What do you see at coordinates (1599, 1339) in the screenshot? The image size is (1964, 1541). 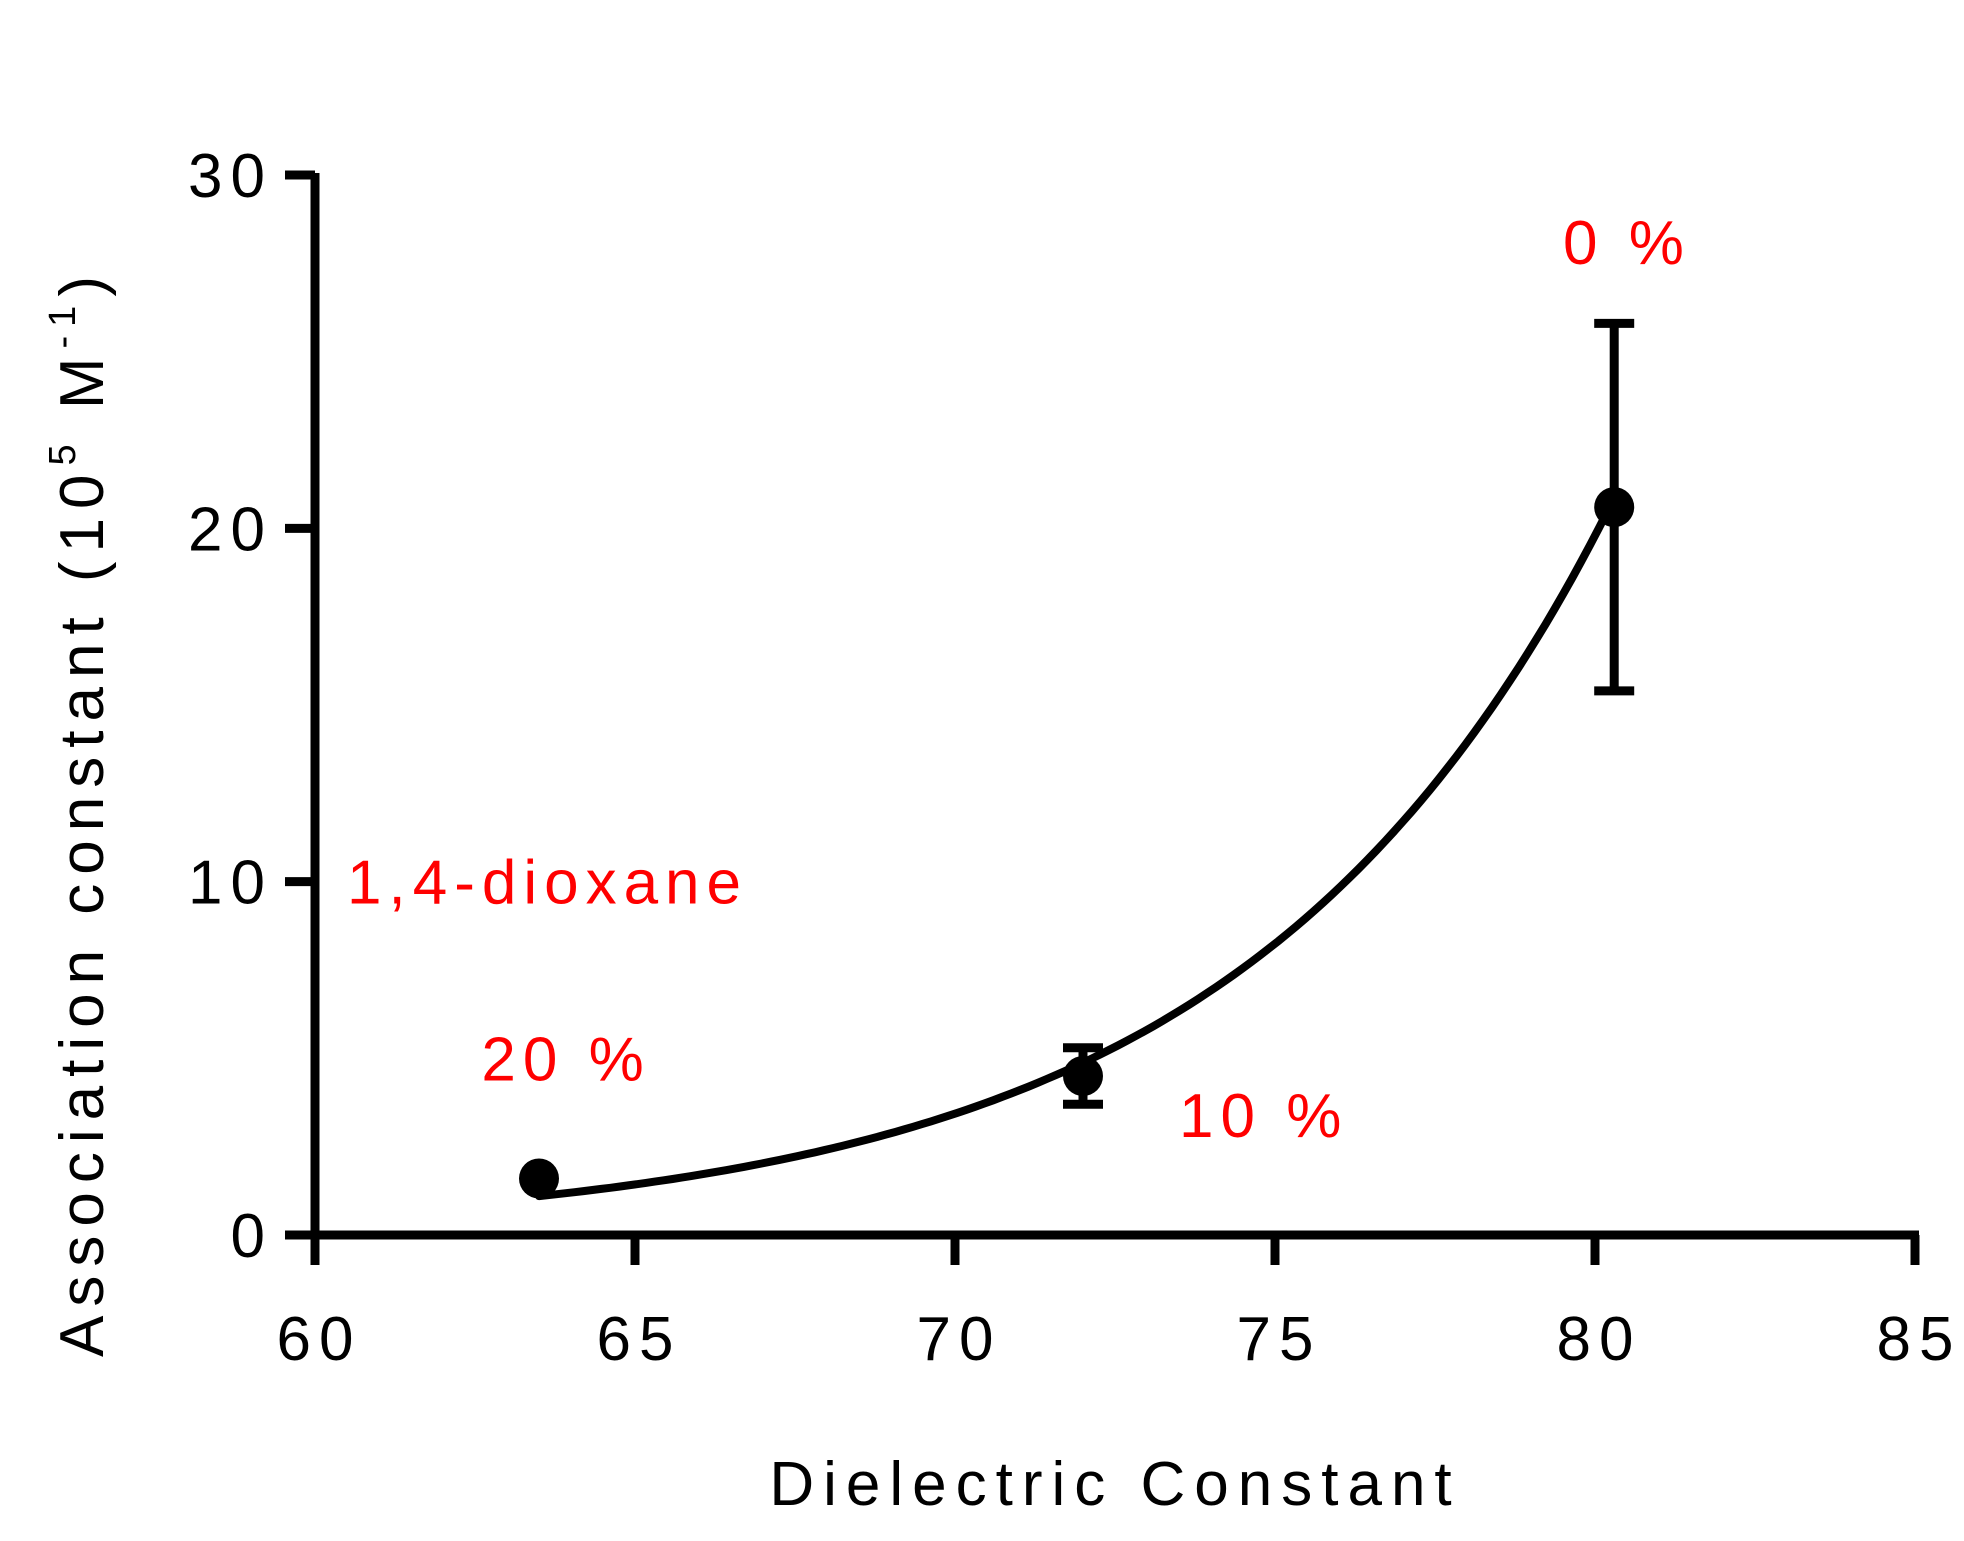 I see `x-tick-label: 80` at bounding box center [1599, 1339].